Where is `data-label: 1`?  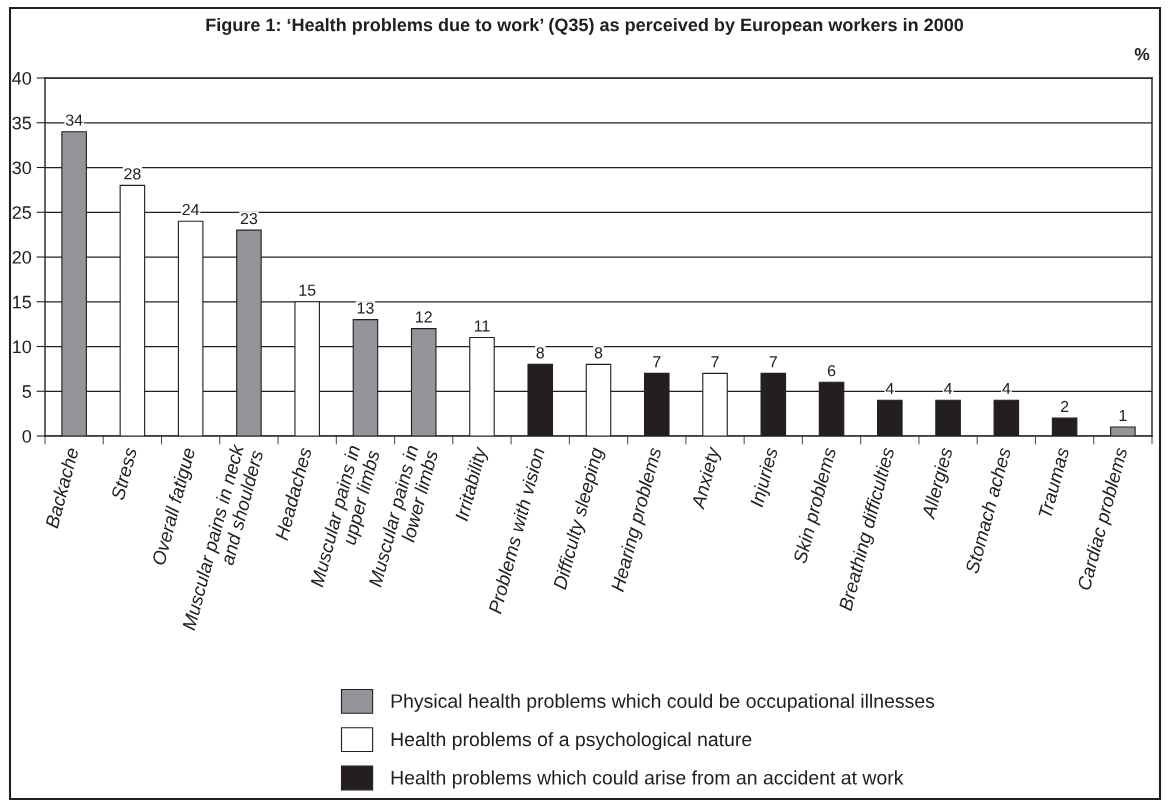 data-label: 1 is located at coordinates (1123, 415).